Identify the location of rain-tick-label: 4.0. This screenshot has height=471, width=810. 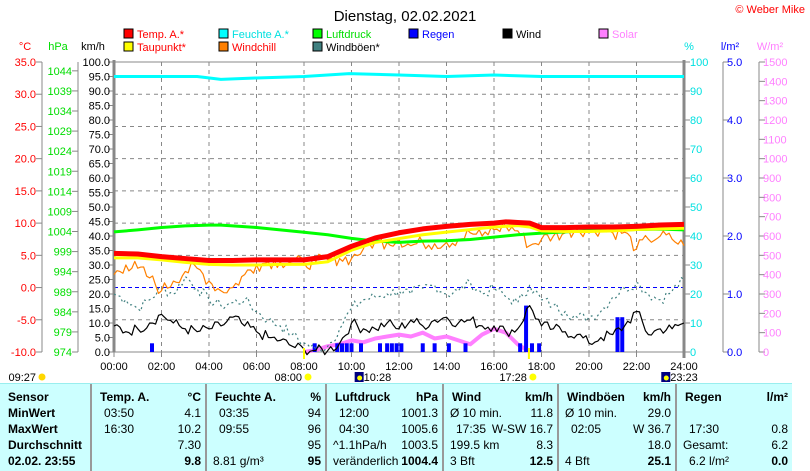
(734, 121).